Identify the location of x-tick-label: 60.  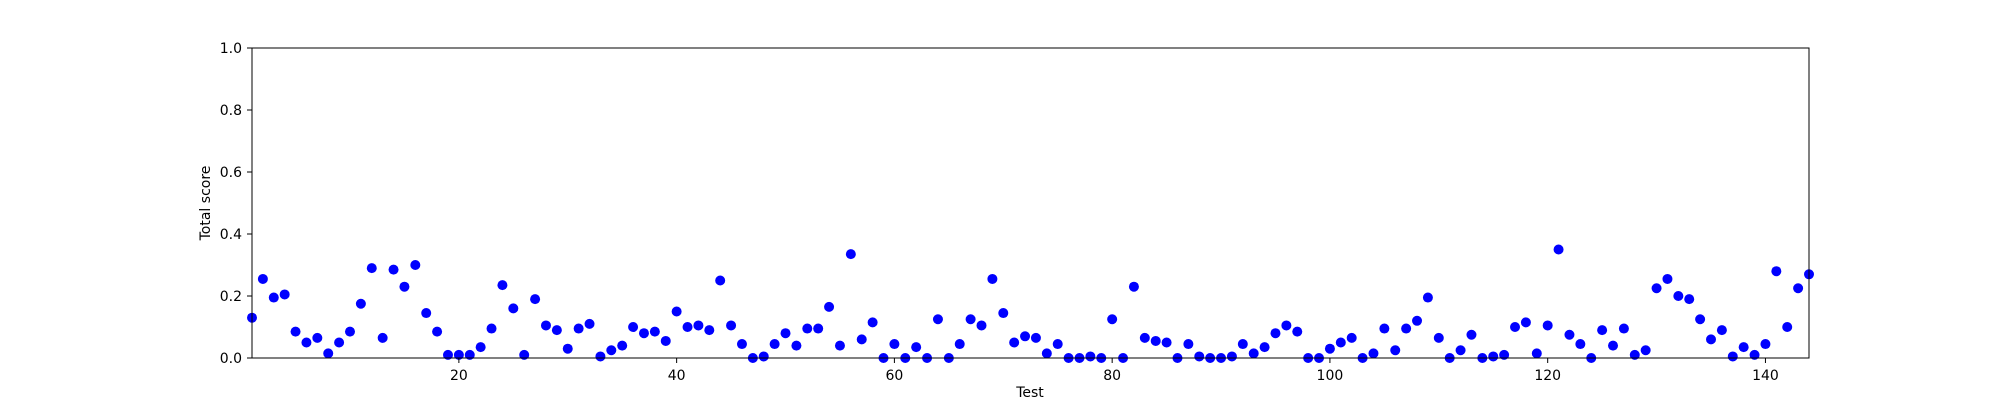
(894, 376).